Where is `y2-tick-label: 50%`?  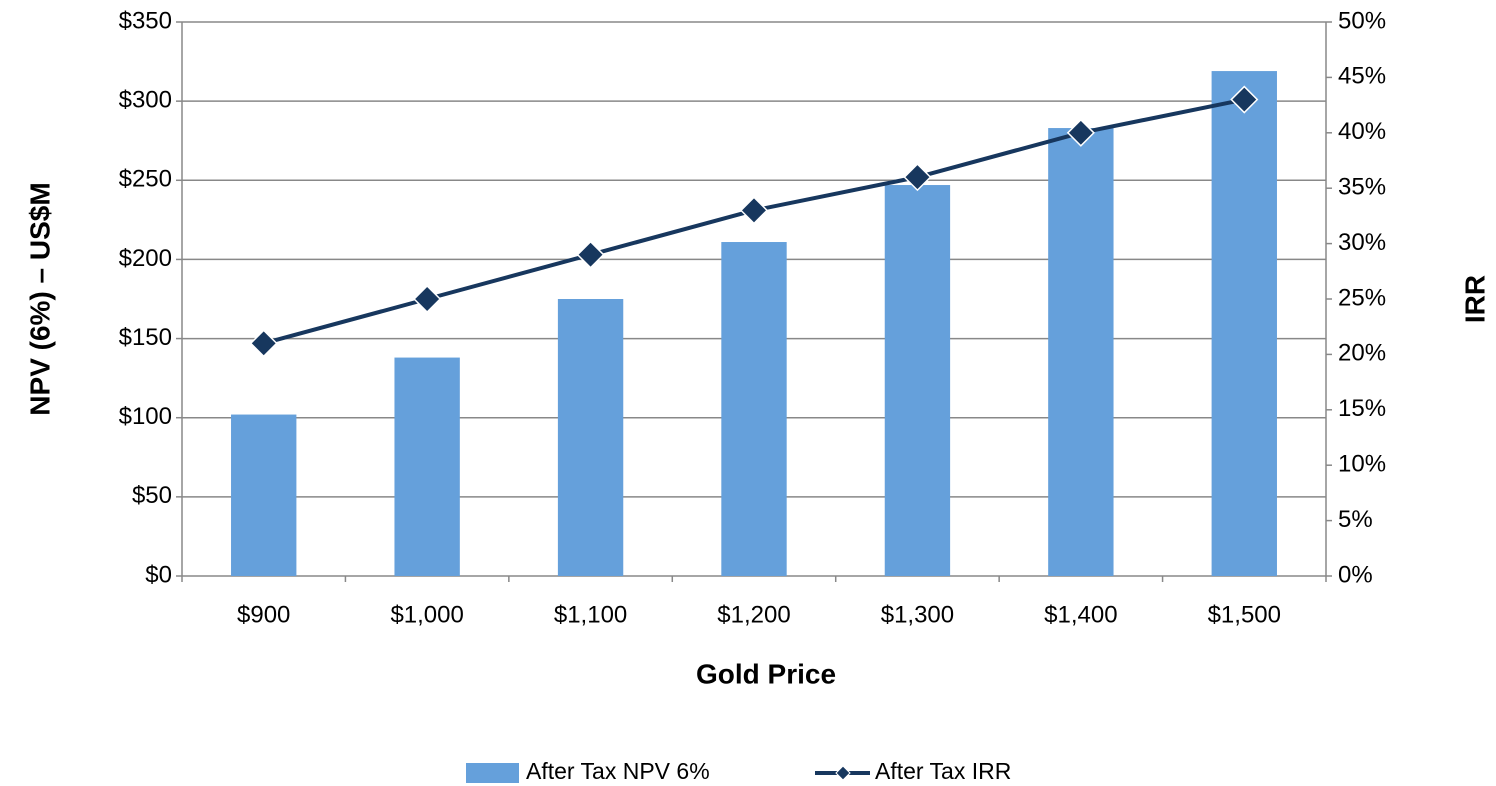
y2-tick-label: 50% is located at coordinates (1362, 20).